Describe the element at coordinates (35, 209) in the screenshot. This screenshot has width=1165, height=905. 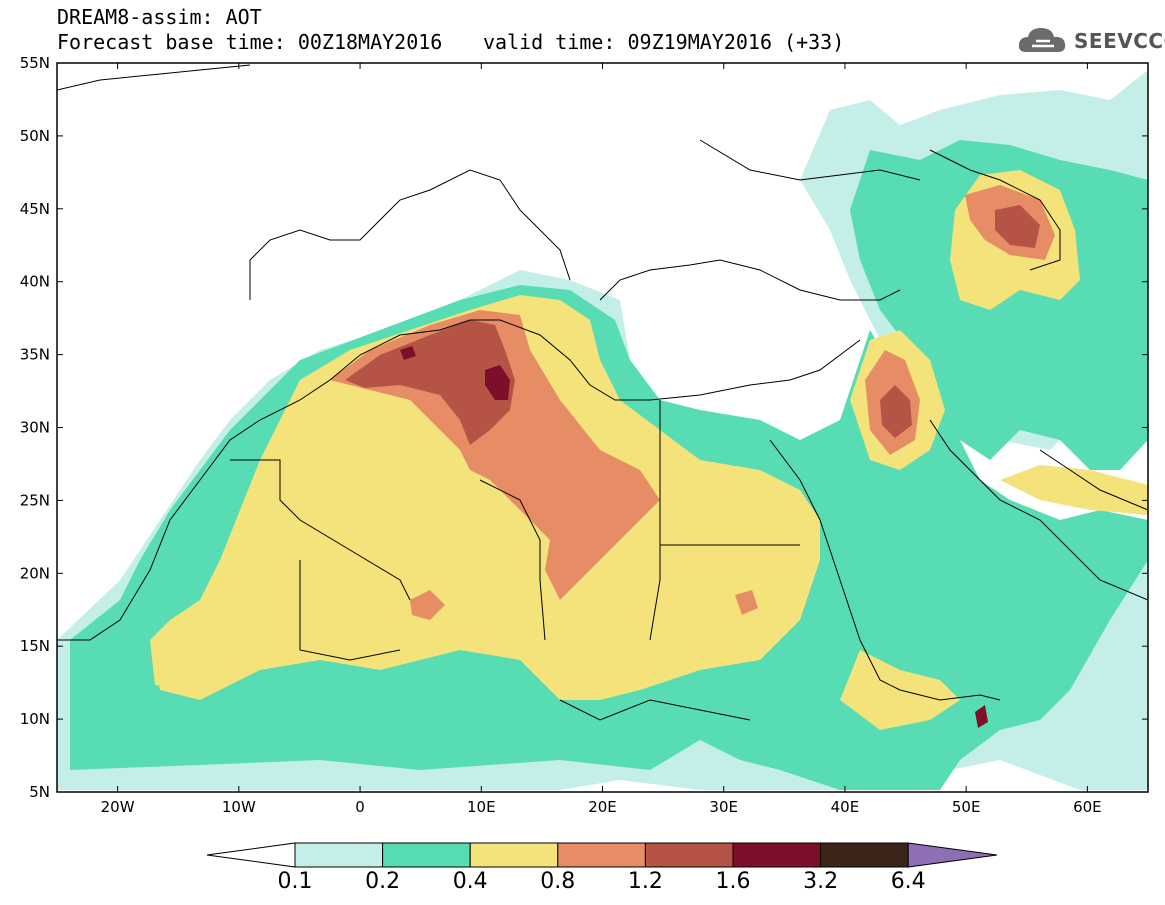
I see `lat-label: 45N` at that location.